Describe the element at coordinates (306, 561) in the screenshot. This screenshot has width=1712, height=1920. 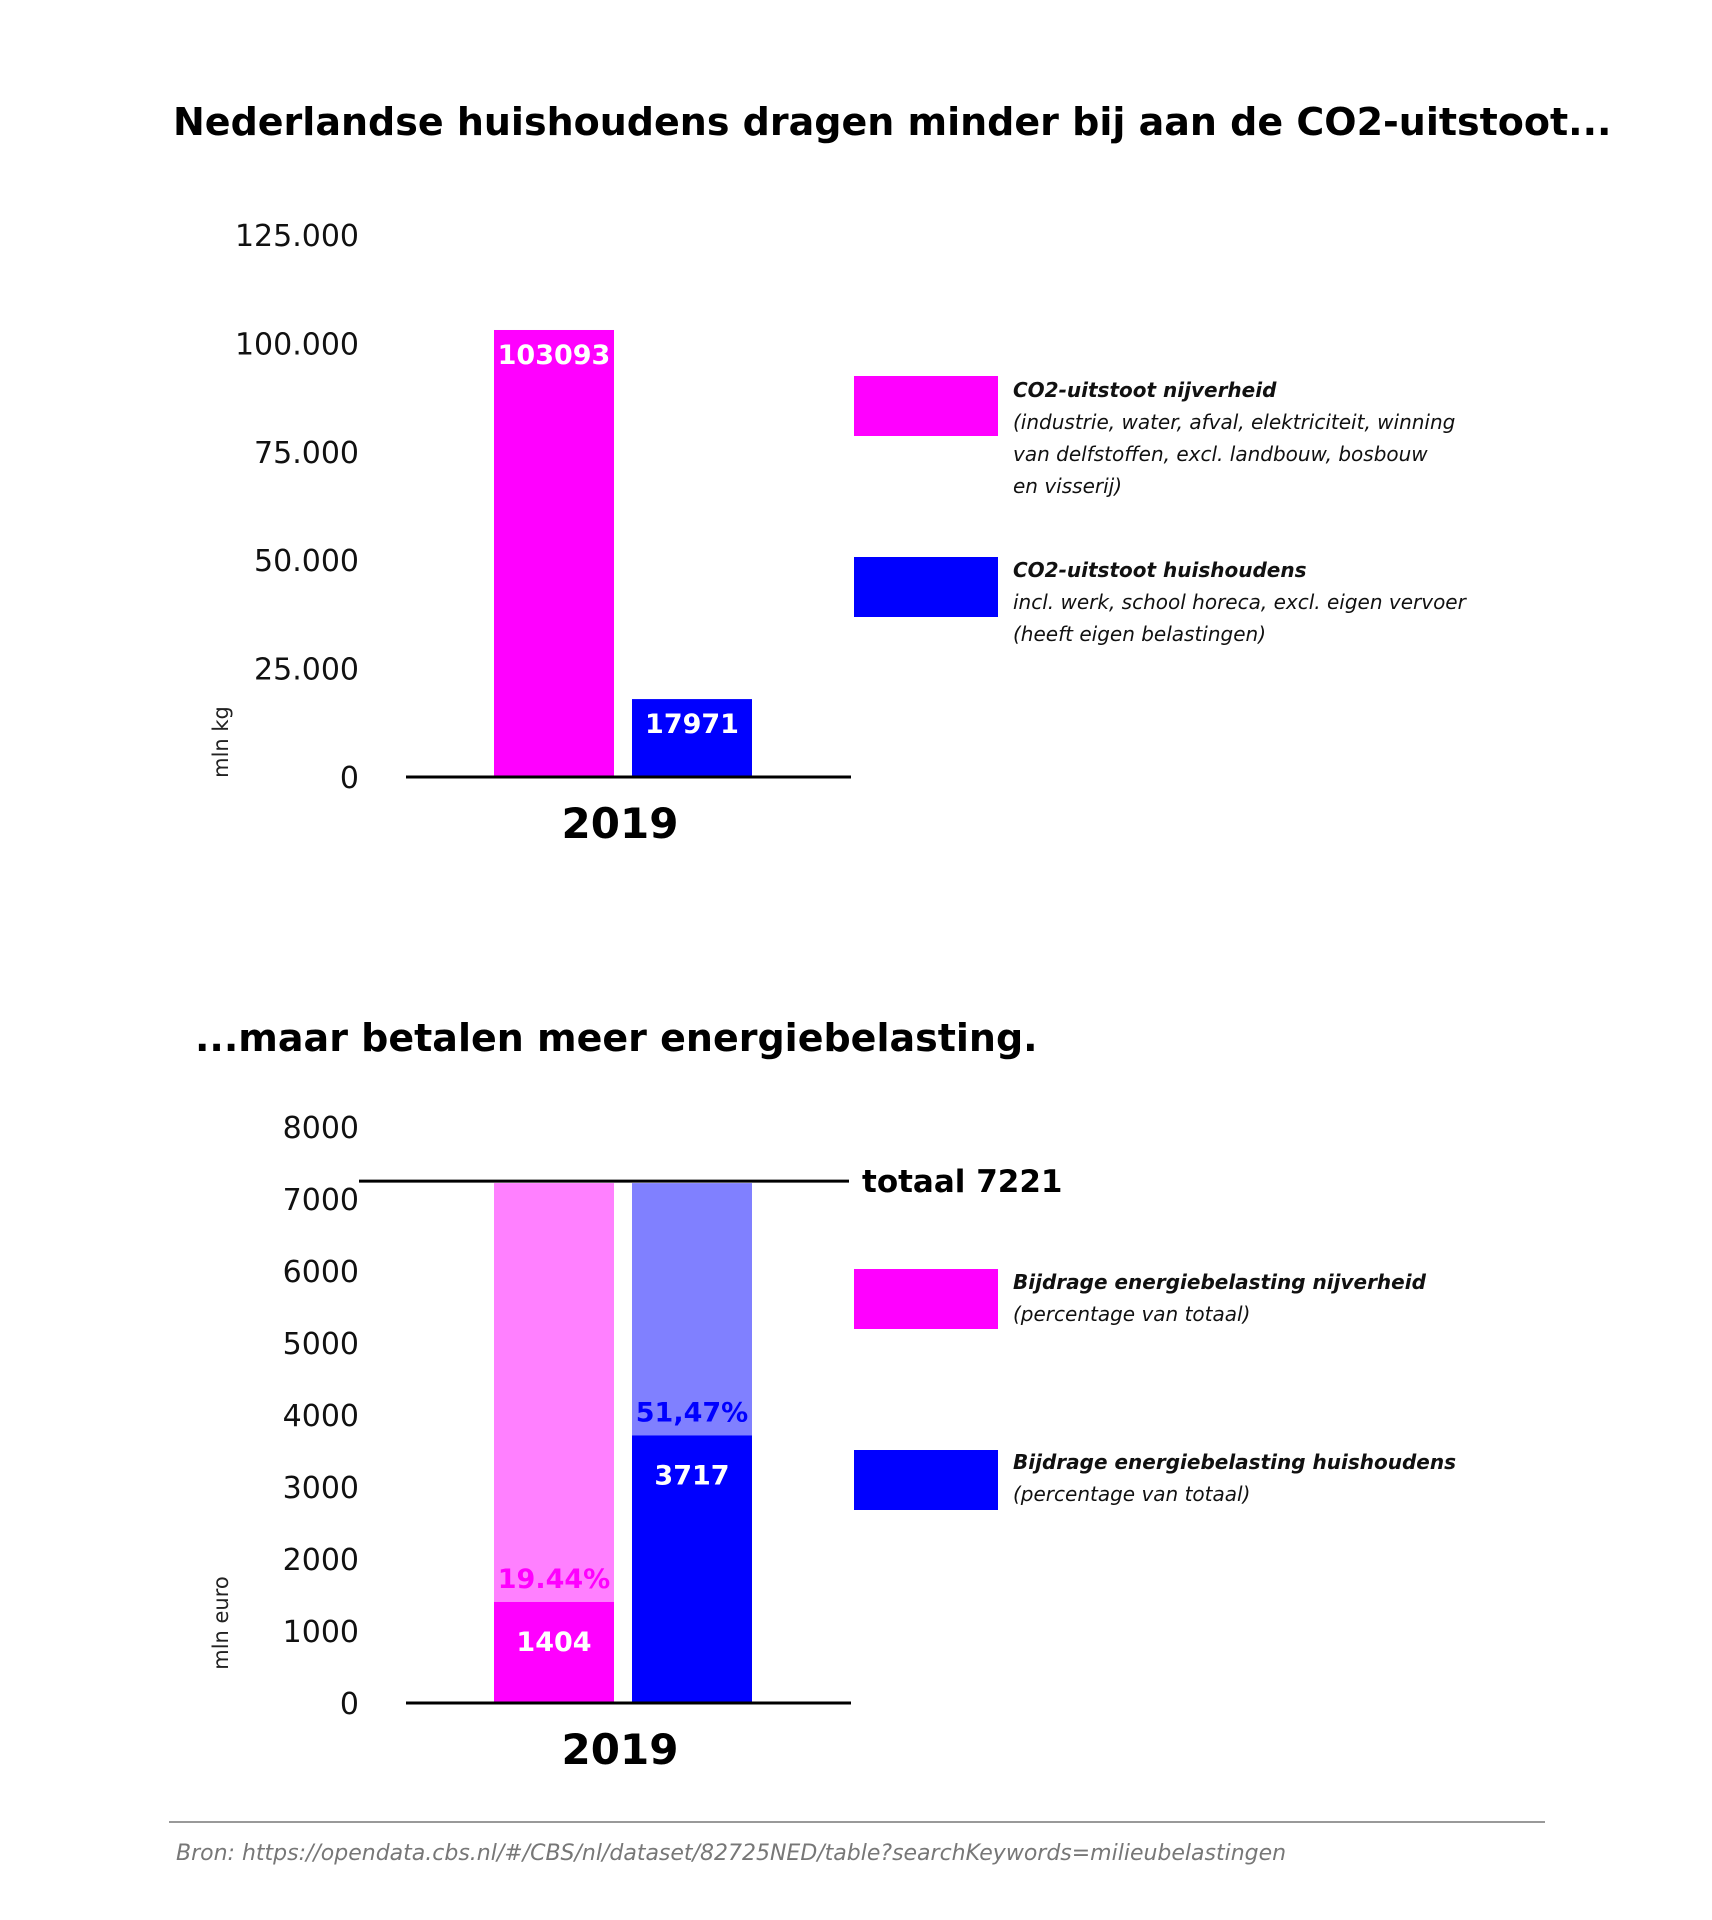
I see `y-tick-label: 50.000` at that location.